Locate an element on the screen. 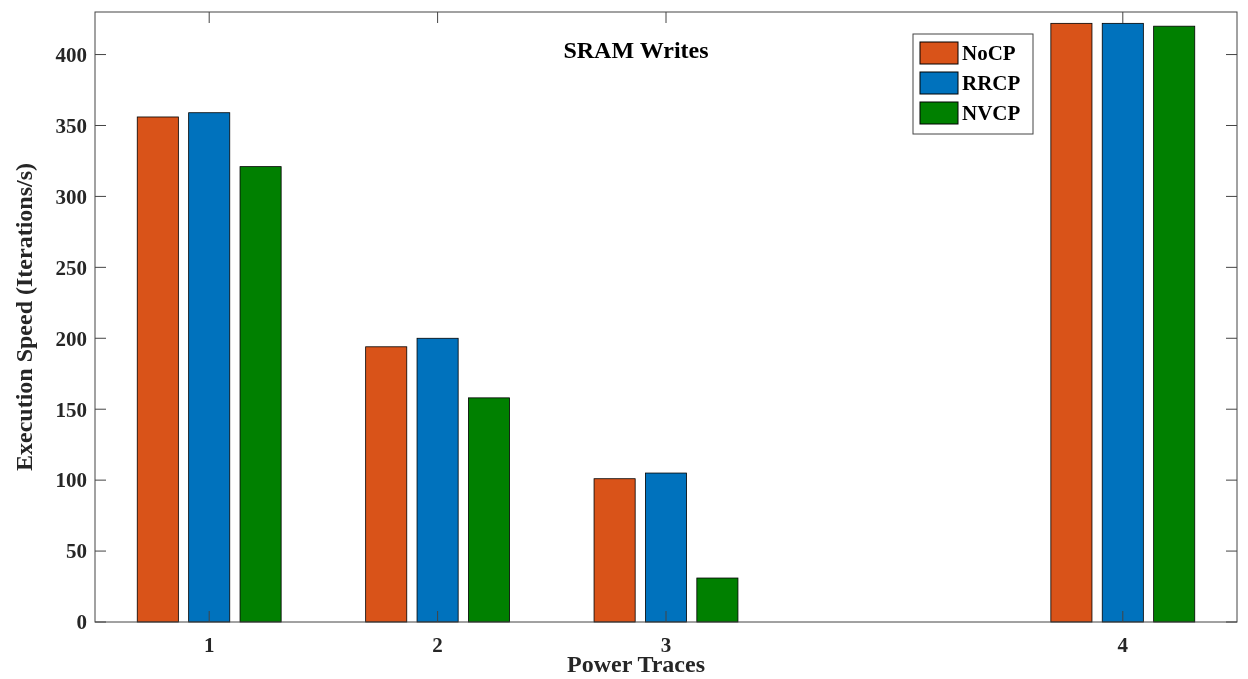 The image size is (1248, 679). legend-label: NoCP is located at coordinates (989, 53).